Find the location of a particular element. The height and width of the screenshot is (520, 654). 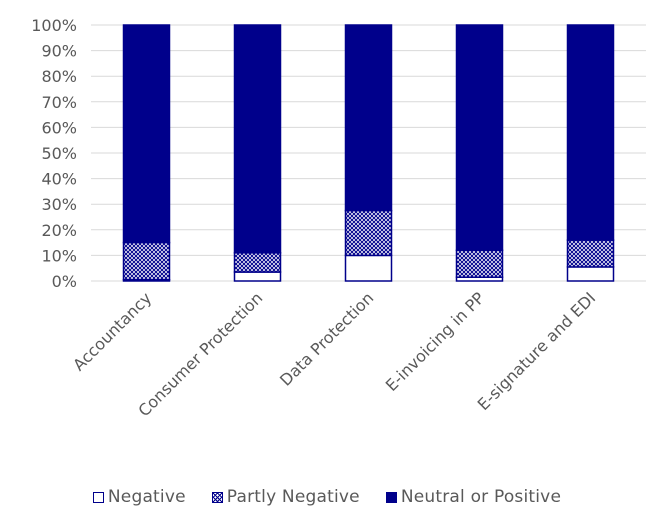

y-tick-label: 0% is located at coordinates (64, 281).